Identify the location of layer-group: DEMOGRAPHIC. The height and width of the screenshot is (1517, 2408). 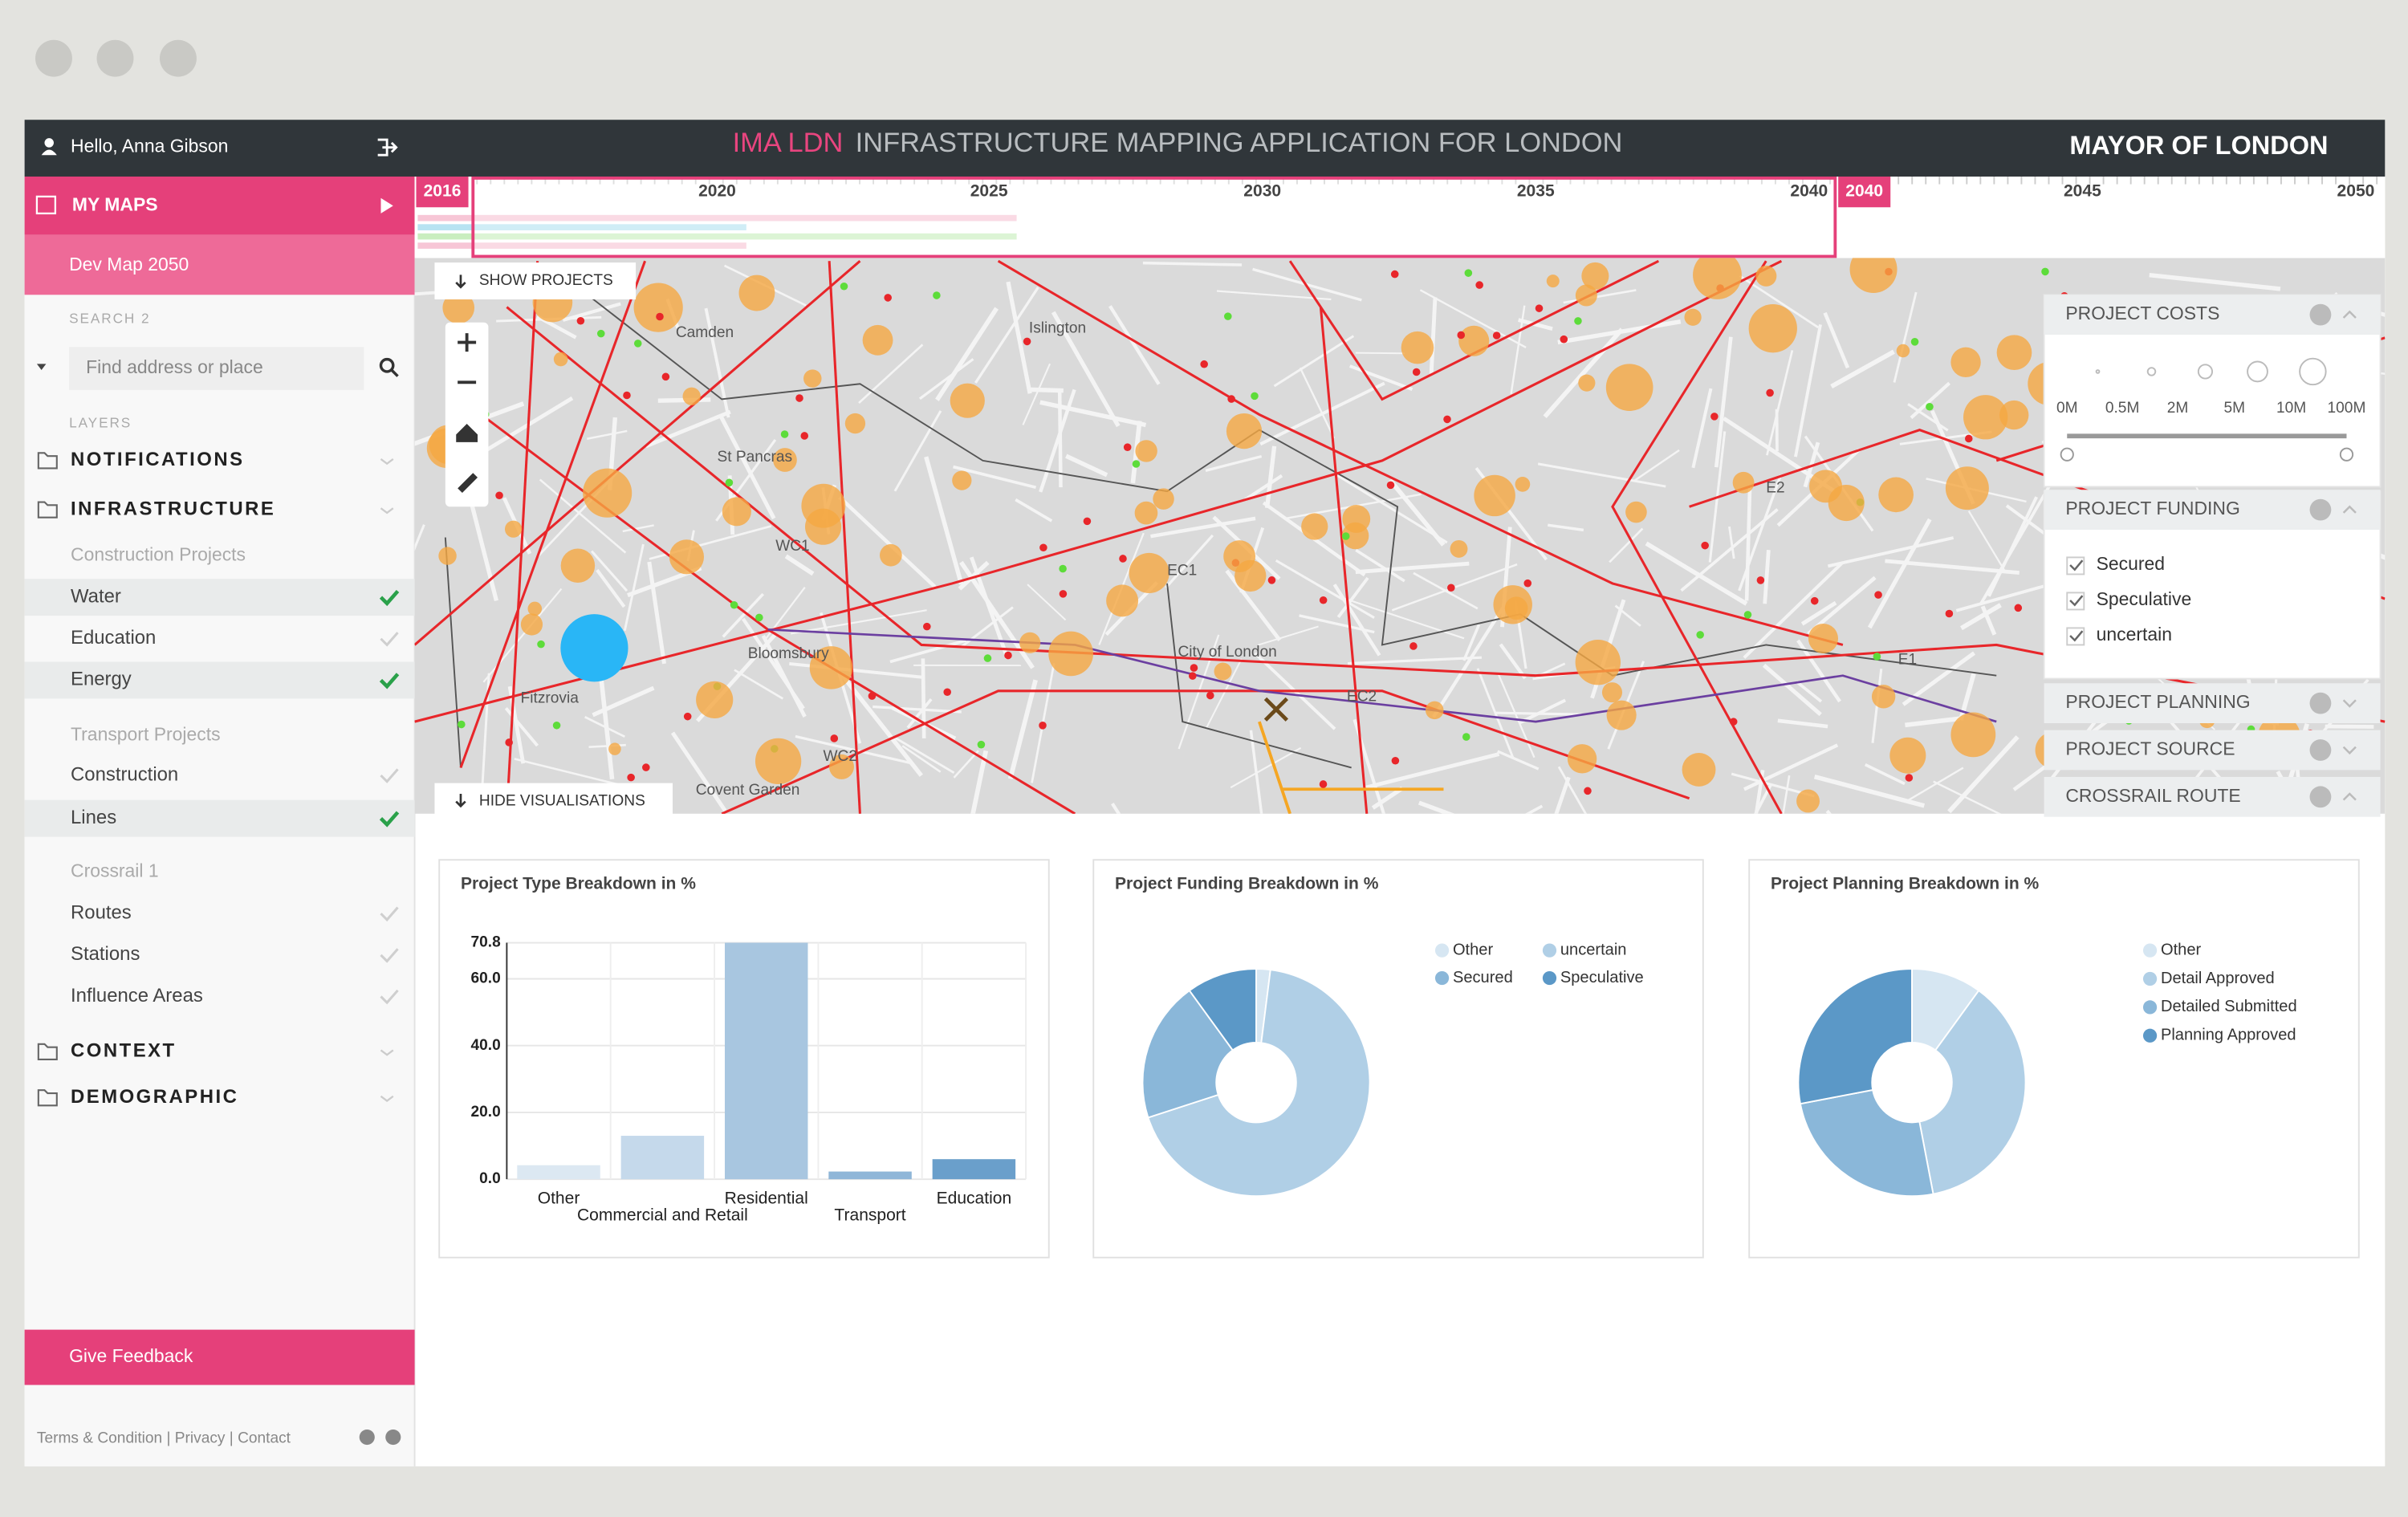
(154, 1097).